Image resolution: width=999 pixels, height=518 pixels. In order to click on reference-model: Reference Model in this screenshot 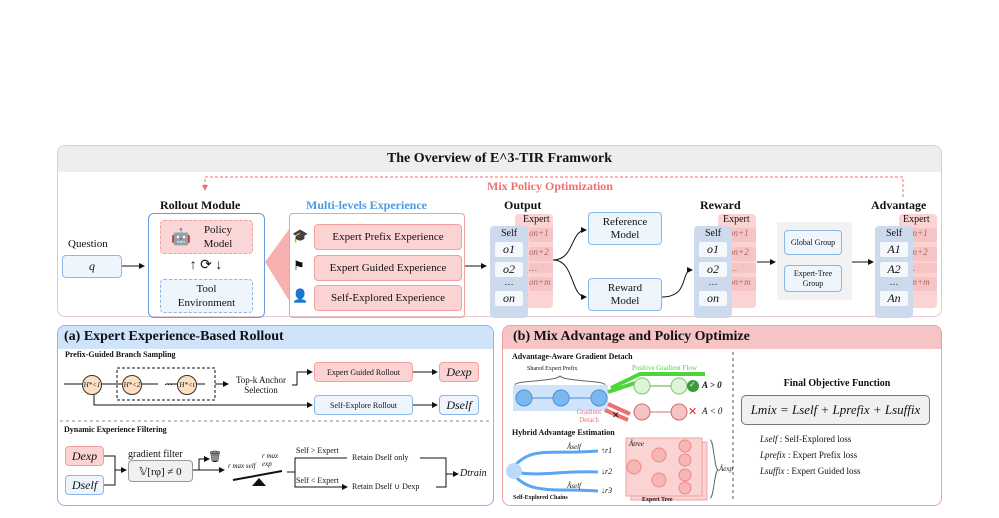, I will do `click(625, 228)`.